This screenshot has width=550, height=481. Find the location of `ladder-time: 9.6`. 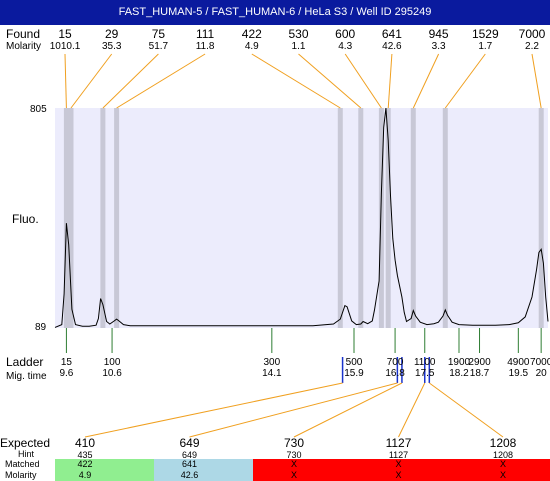

ladder-time: 9.6 is located at coordinates (66, 373).